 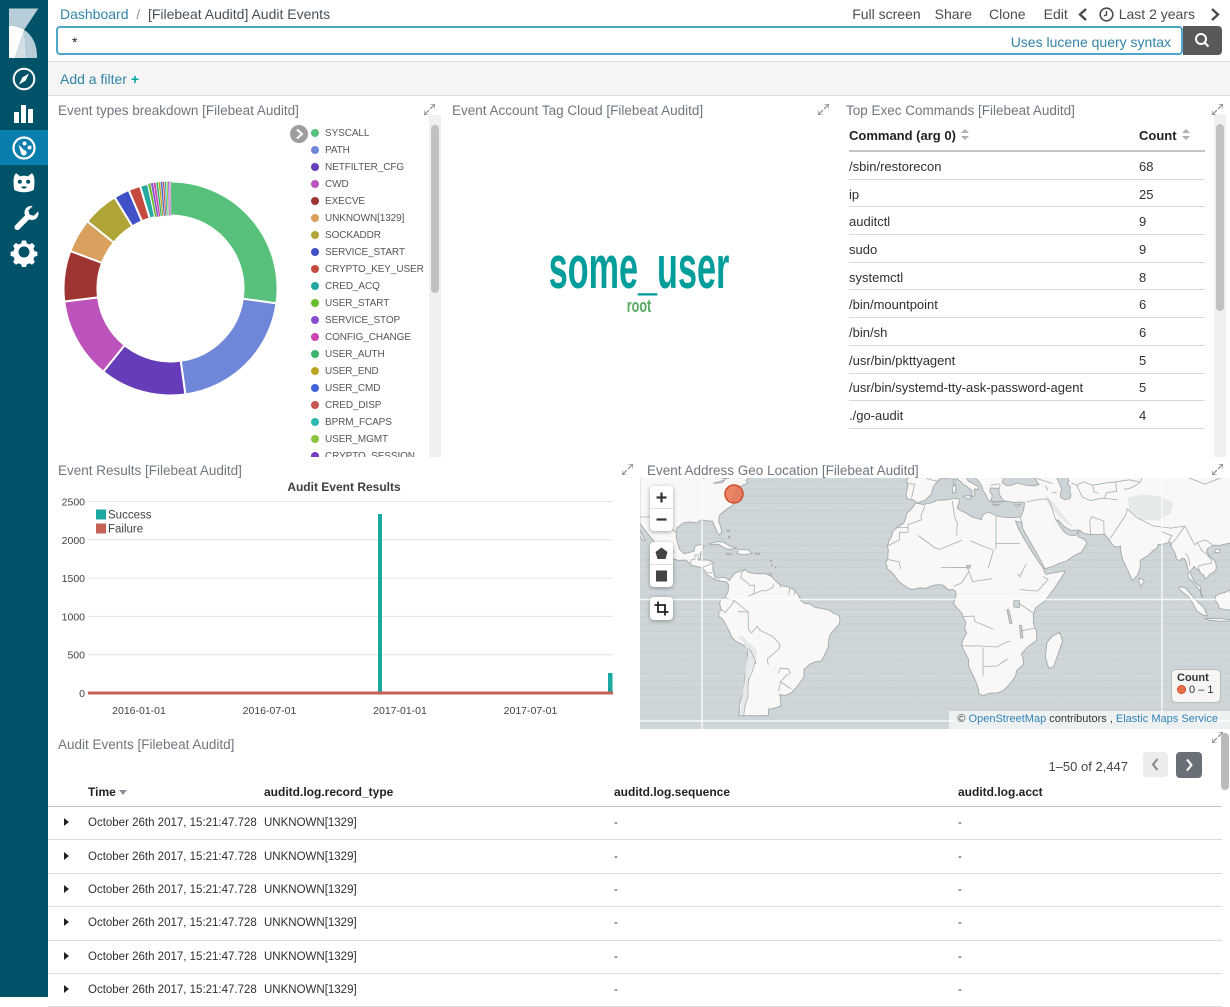 What do you see at coordinates (270, 711) in the screenshot?
I see `svg-text: 2016-07-01` at bounding box center [270, 711].